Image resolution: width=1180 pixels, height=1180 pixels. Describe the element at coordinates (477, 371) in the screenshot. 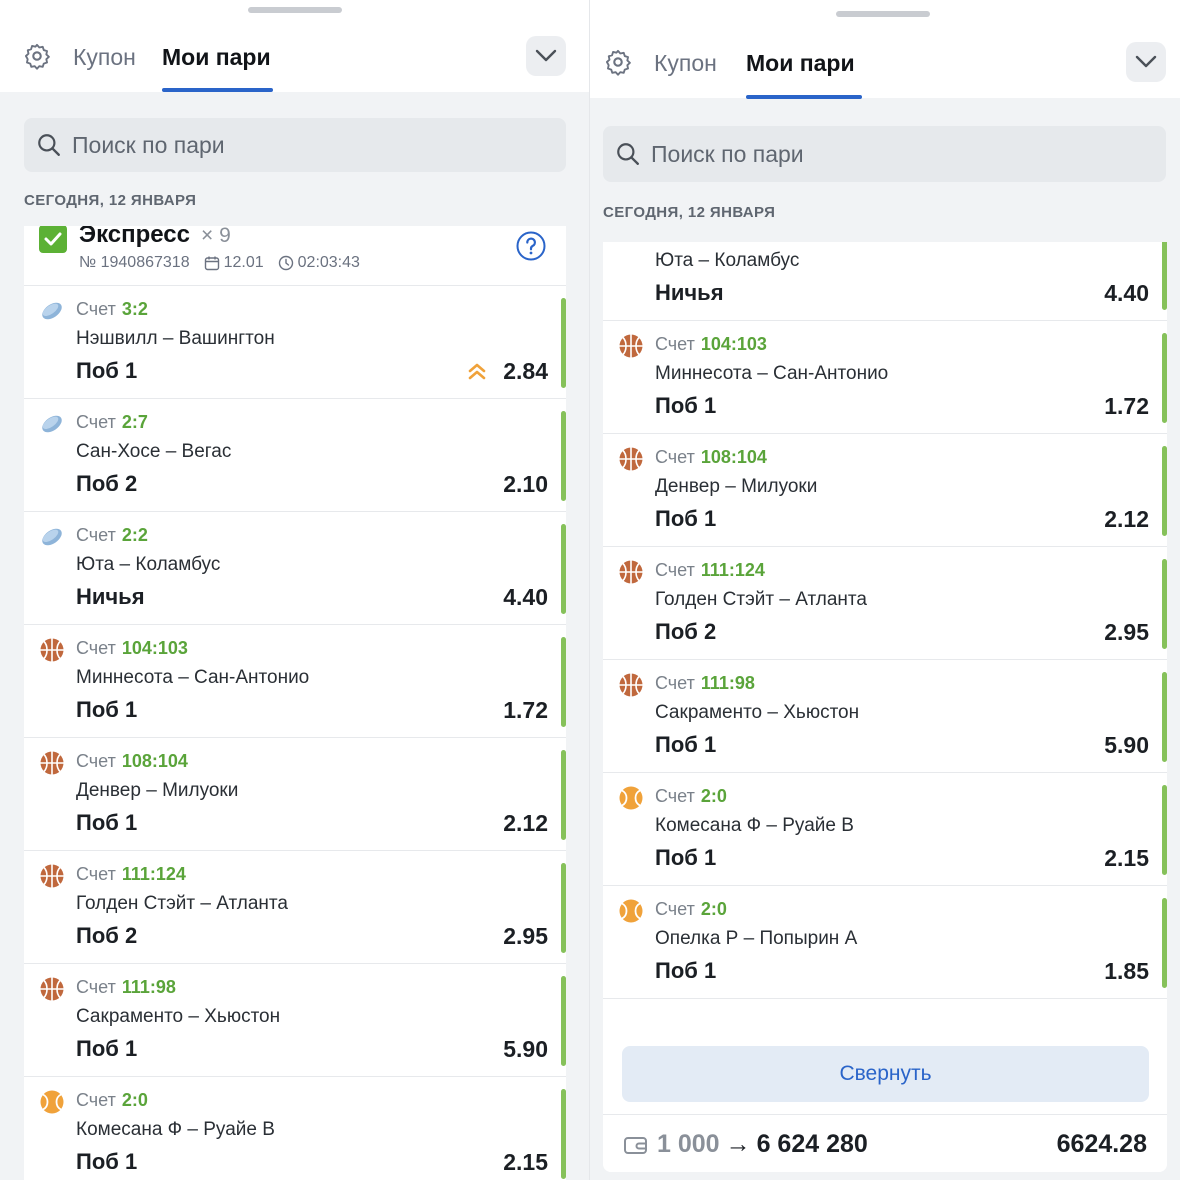

I see `odds-boost-icon` at that location.